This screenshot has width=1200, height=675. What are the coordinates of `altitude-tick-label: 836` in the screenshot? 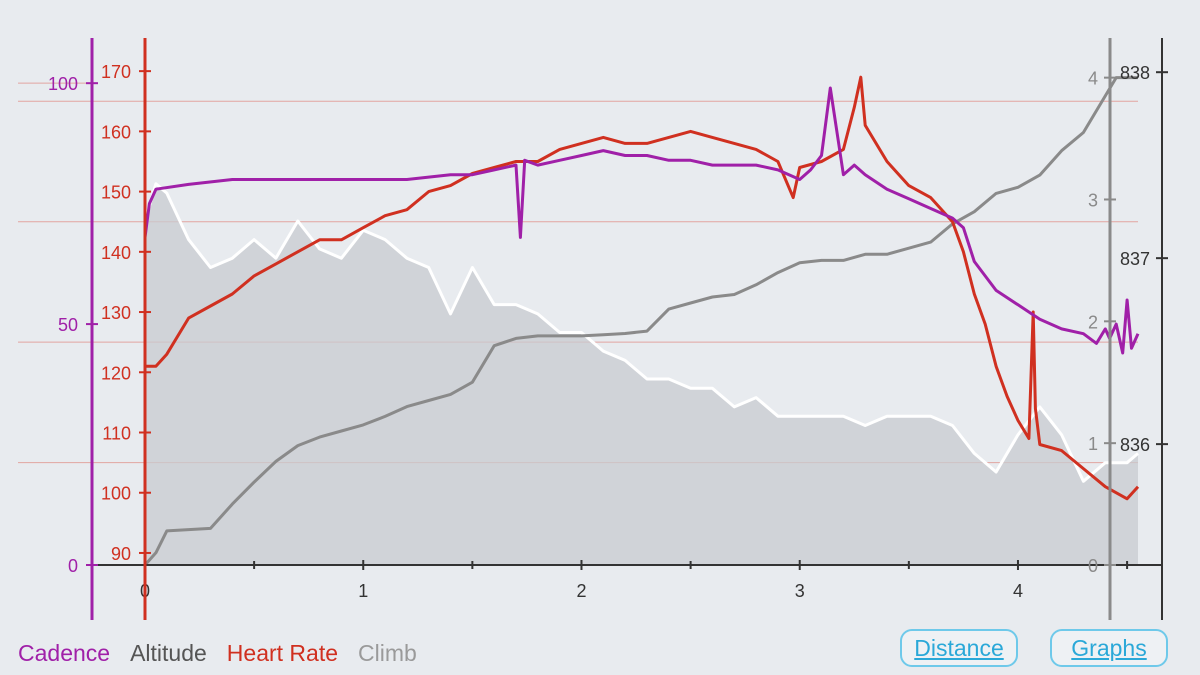 It's located at (1135, 445).